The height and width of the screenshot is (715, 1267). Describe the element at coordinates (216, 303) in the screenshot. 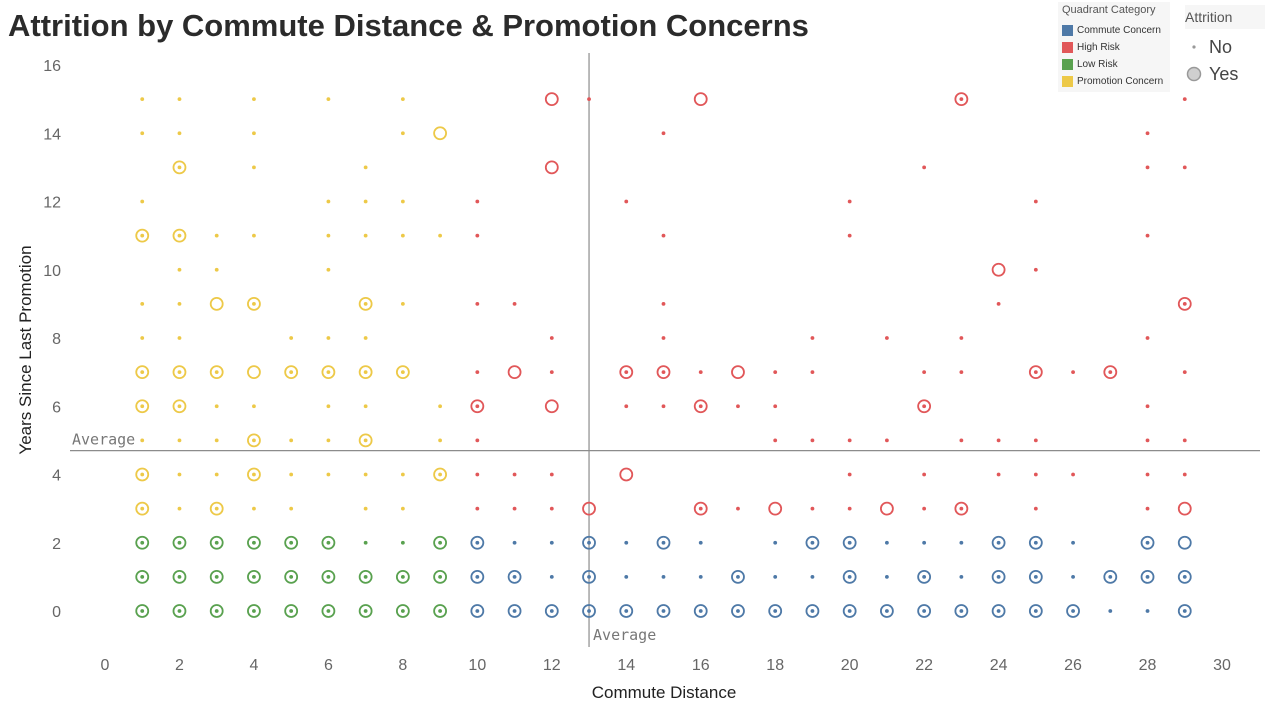

I see `point-promotion-concern-yes` at that location.